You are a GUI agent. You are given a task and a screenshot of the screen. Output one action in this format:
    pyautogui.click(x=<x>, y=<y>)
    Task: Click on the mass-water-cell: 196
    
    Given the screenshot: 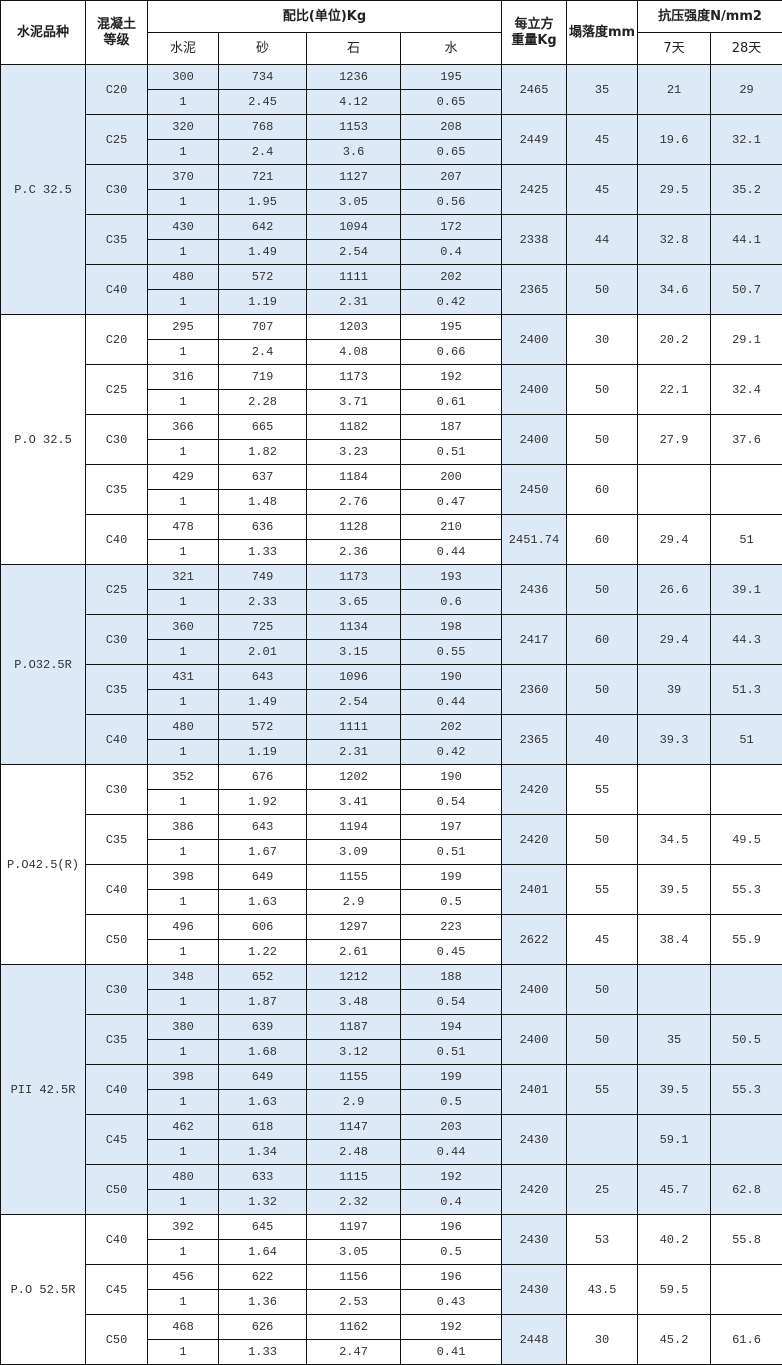 What is the action you would take?
    pyautogui.click(x=451, y=1277)
    